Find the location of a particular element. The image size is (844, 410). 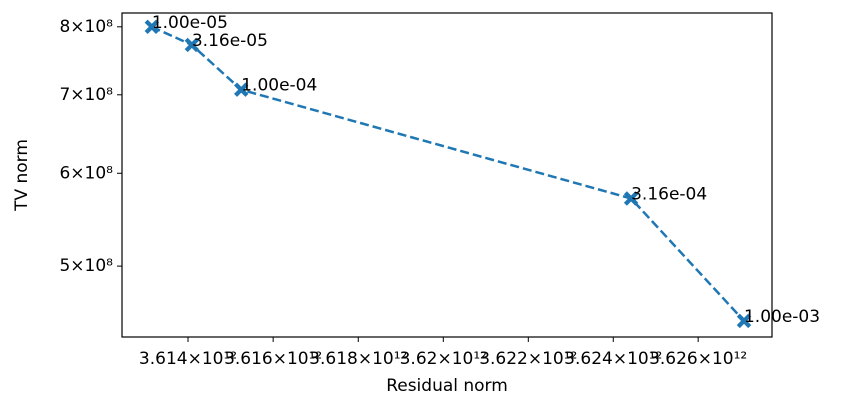

y-tick-label: 8×10⁸ is located at coordinates (86, 27).